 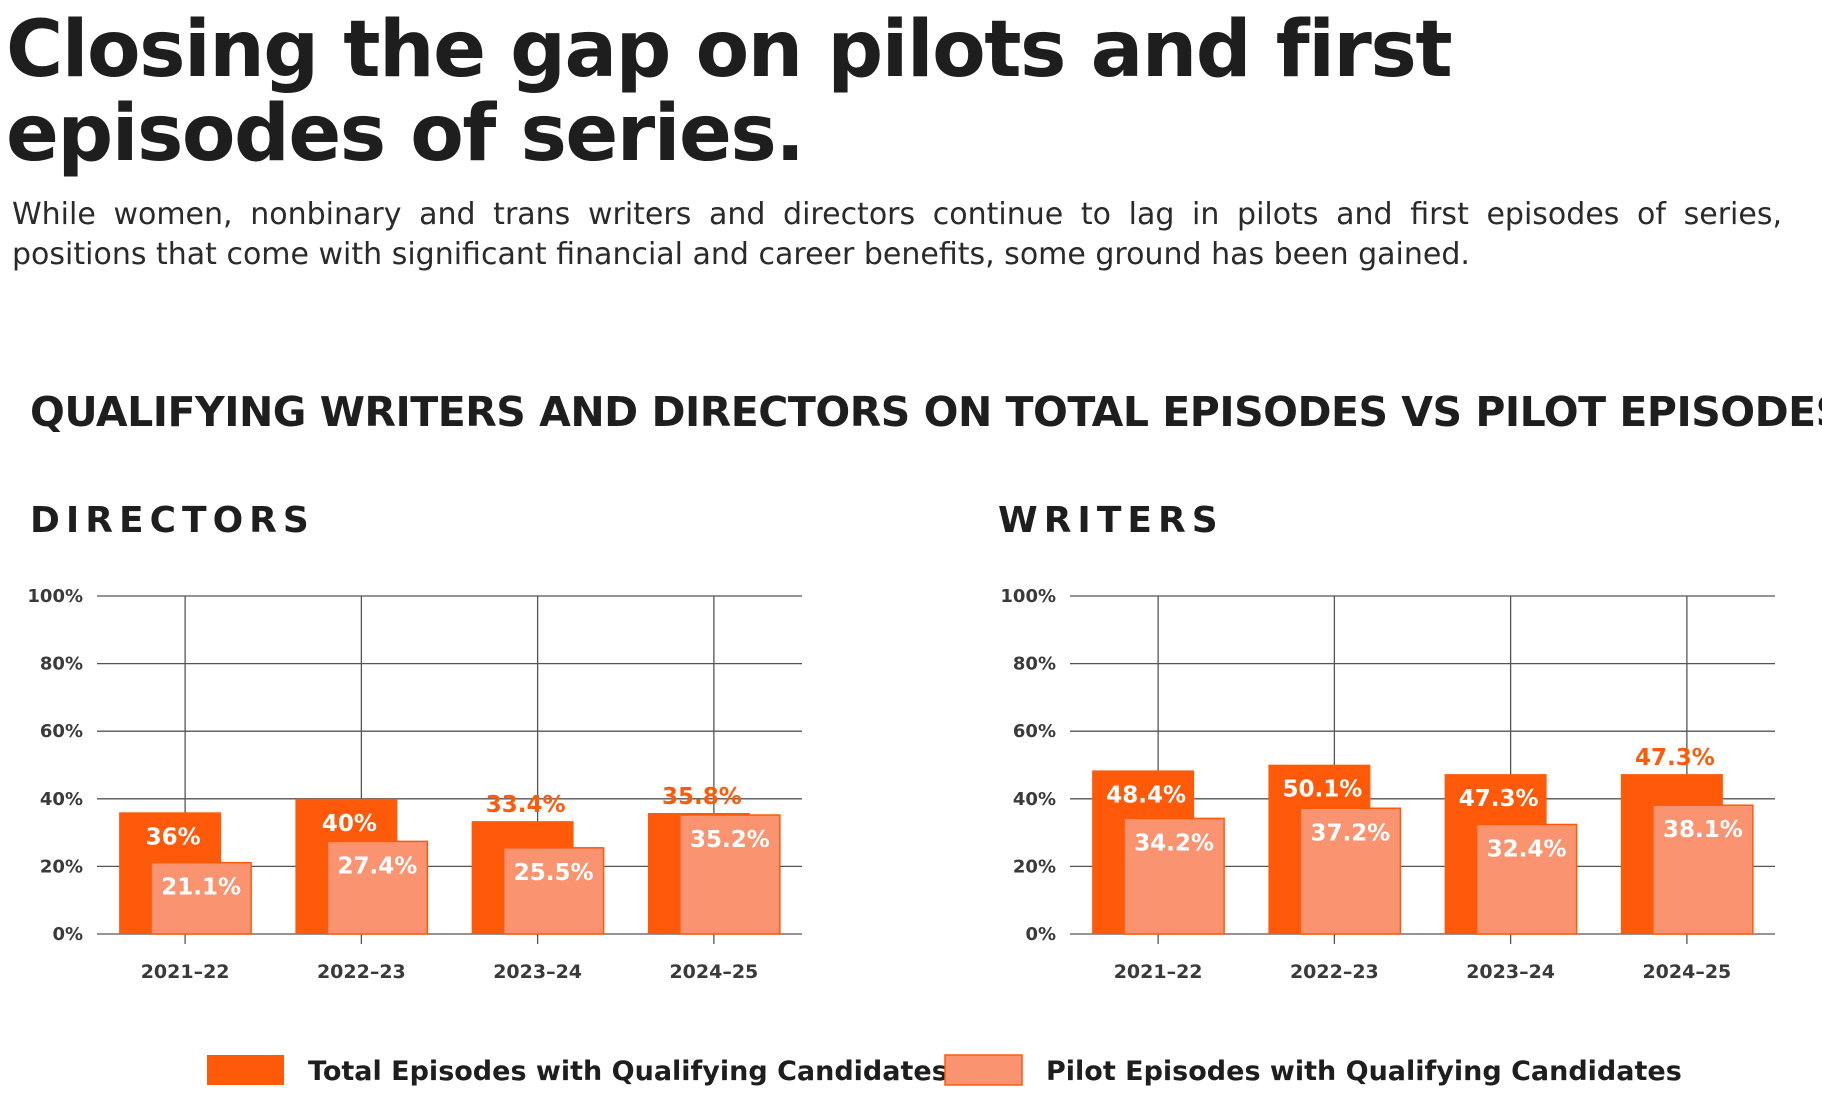 I want to click on data-label-total: 36%, so click(x=173, y=837).